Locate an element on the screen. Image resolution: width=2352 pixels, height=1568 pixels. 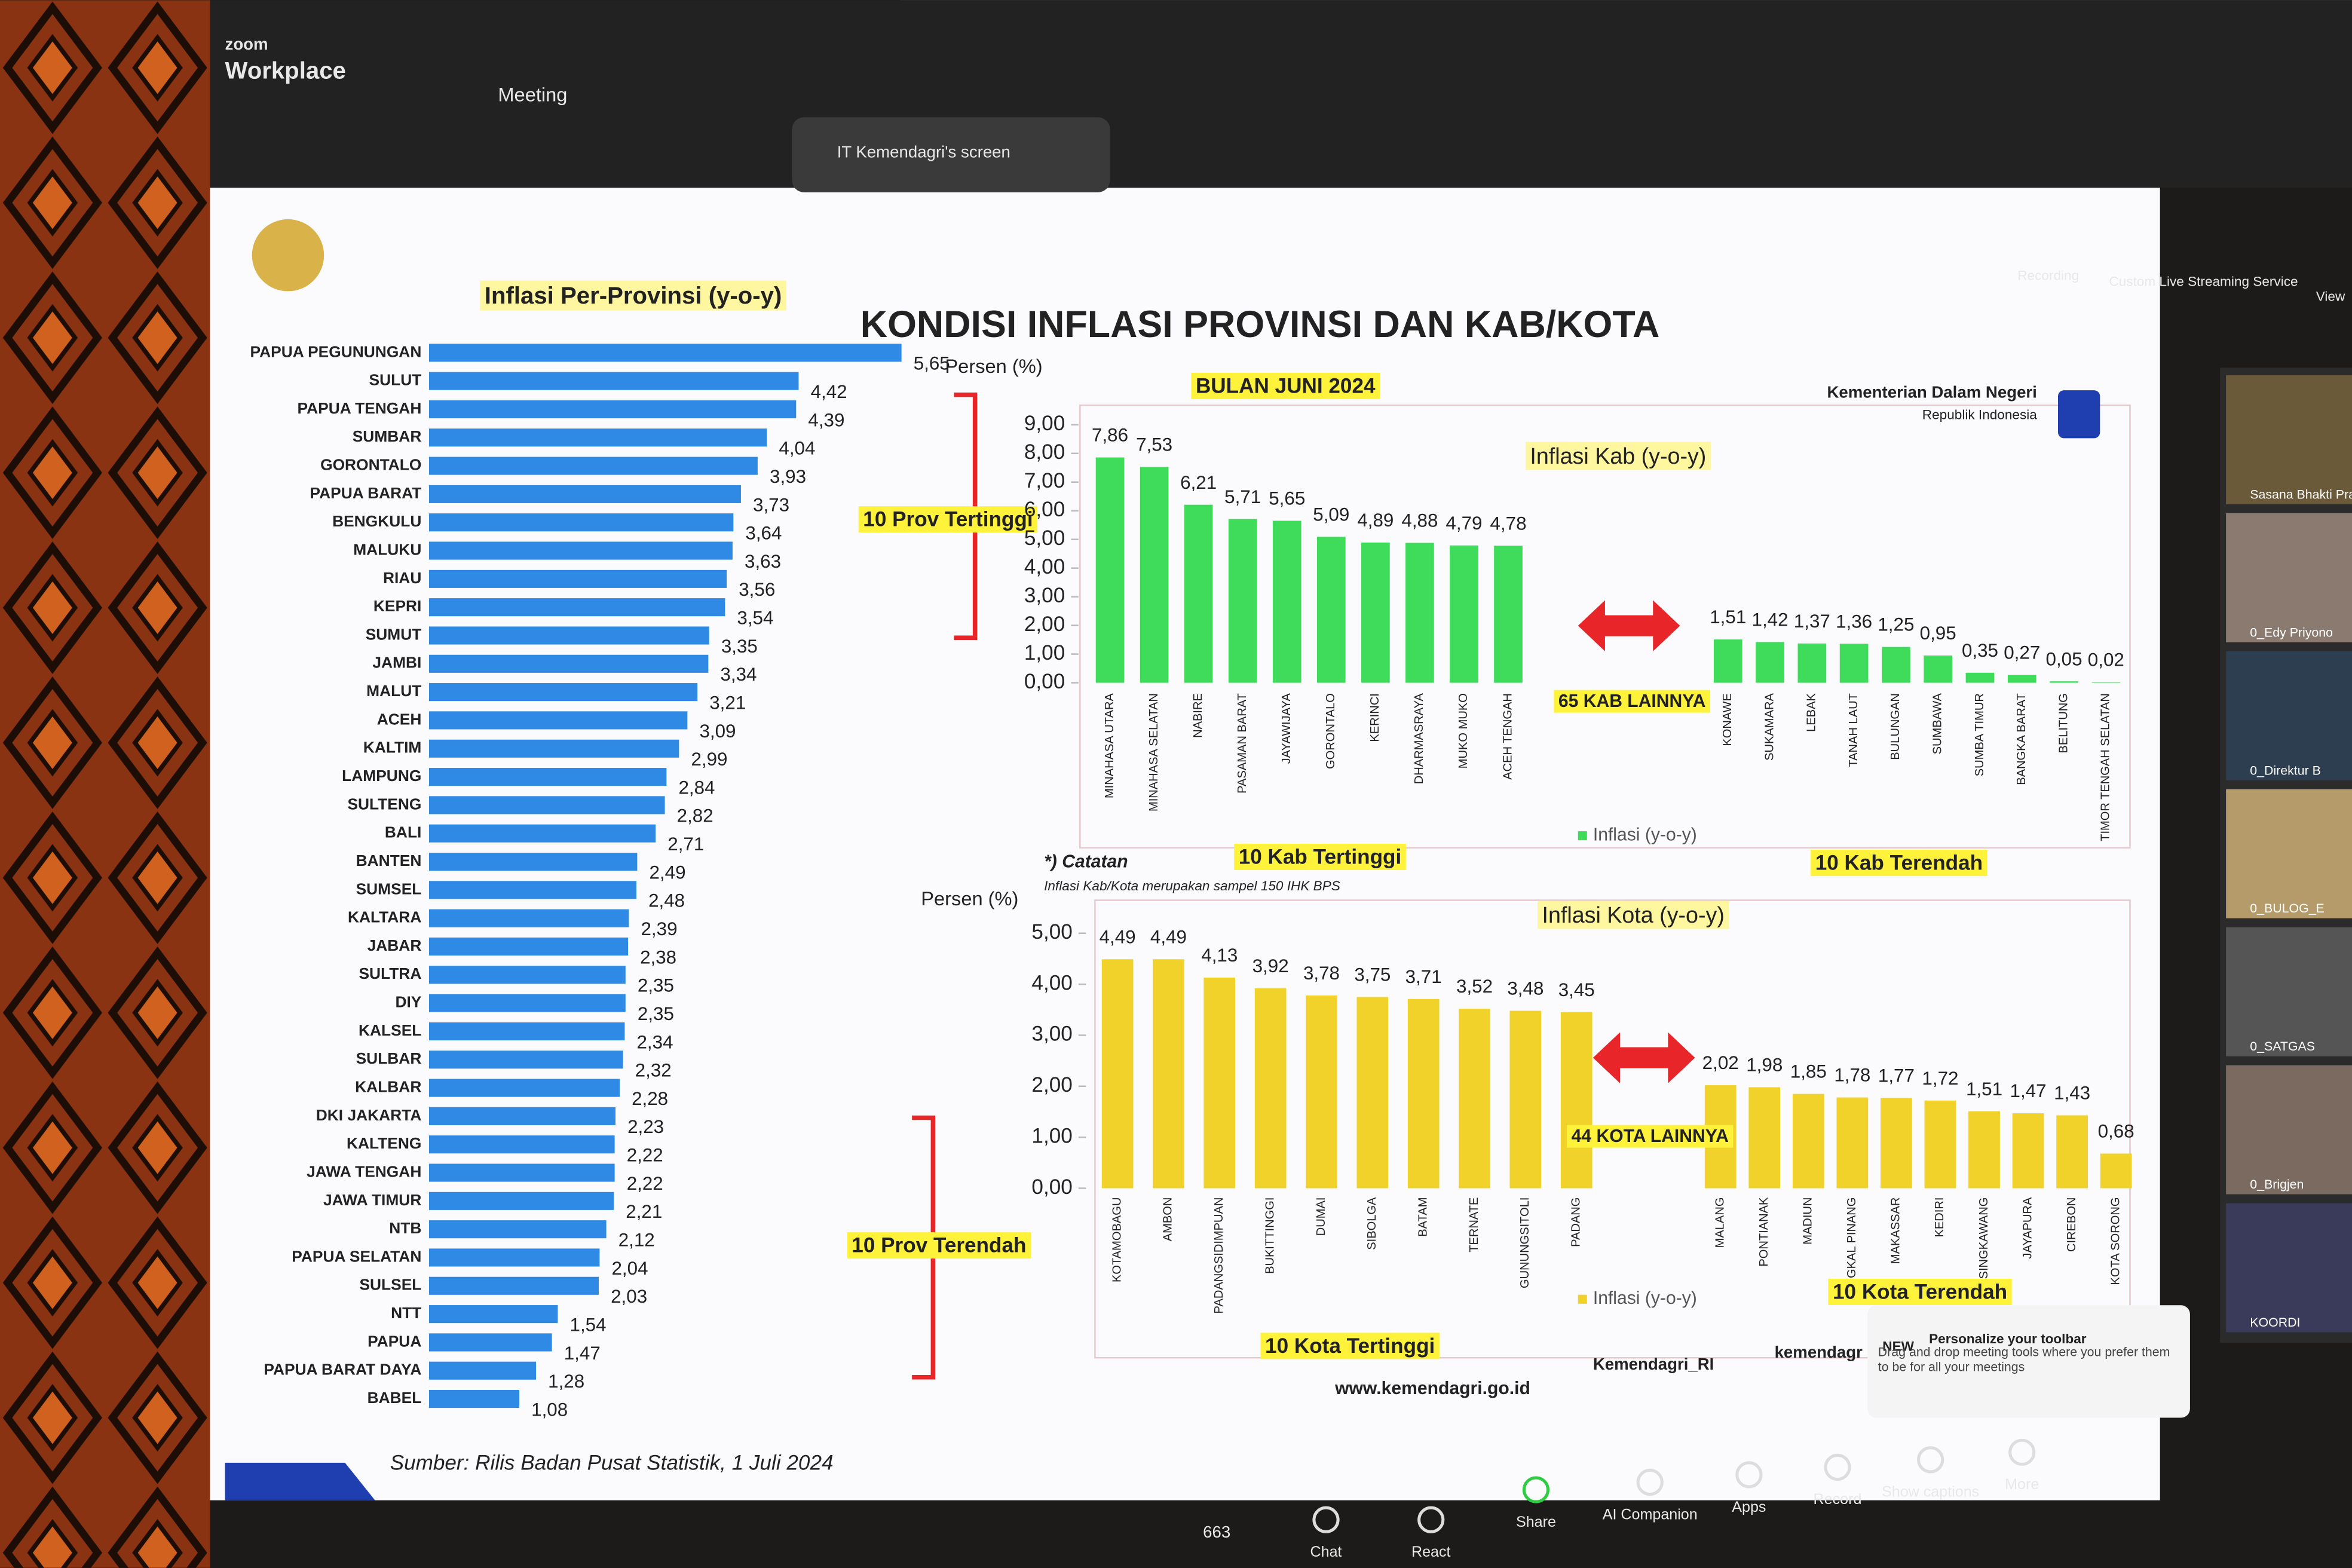
category-label: TIMOR TENGAH SELATAN is located at coordinates (2105, 767).